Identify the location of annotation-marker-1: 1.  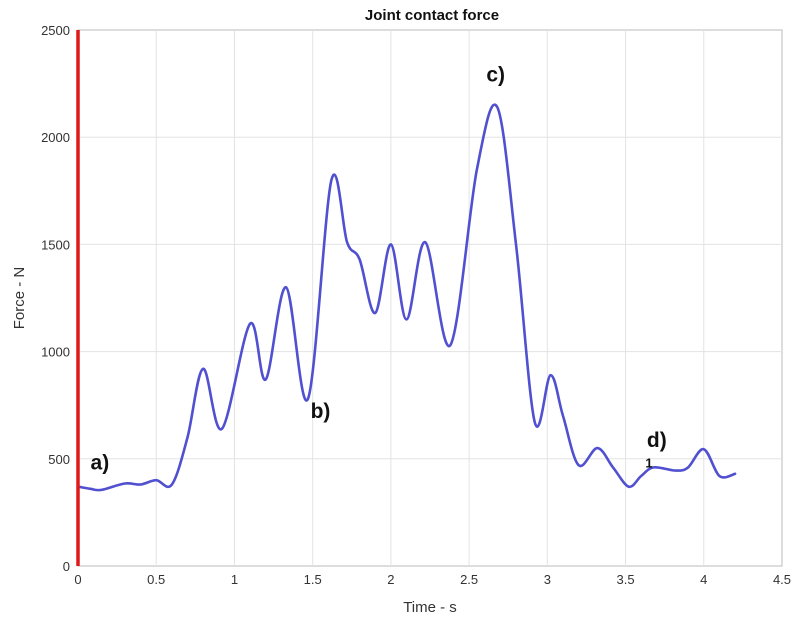
(648, 462).